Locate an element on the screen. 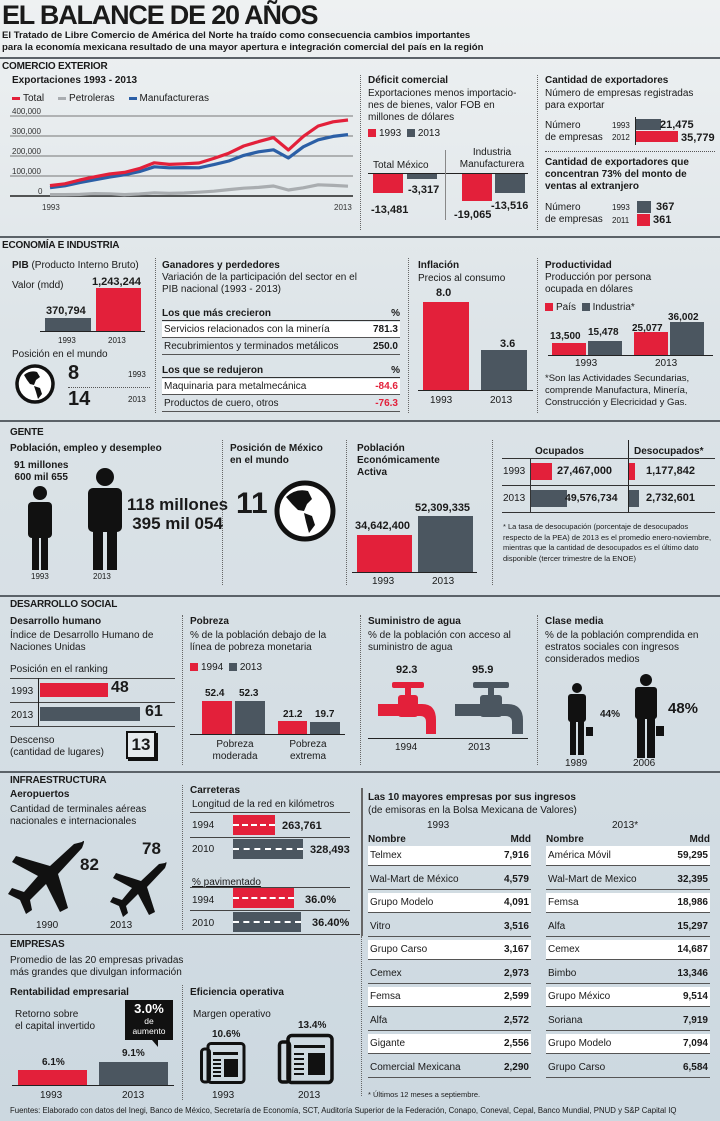  top10-year-2013: 2013* is located at coordinates (625, 825).